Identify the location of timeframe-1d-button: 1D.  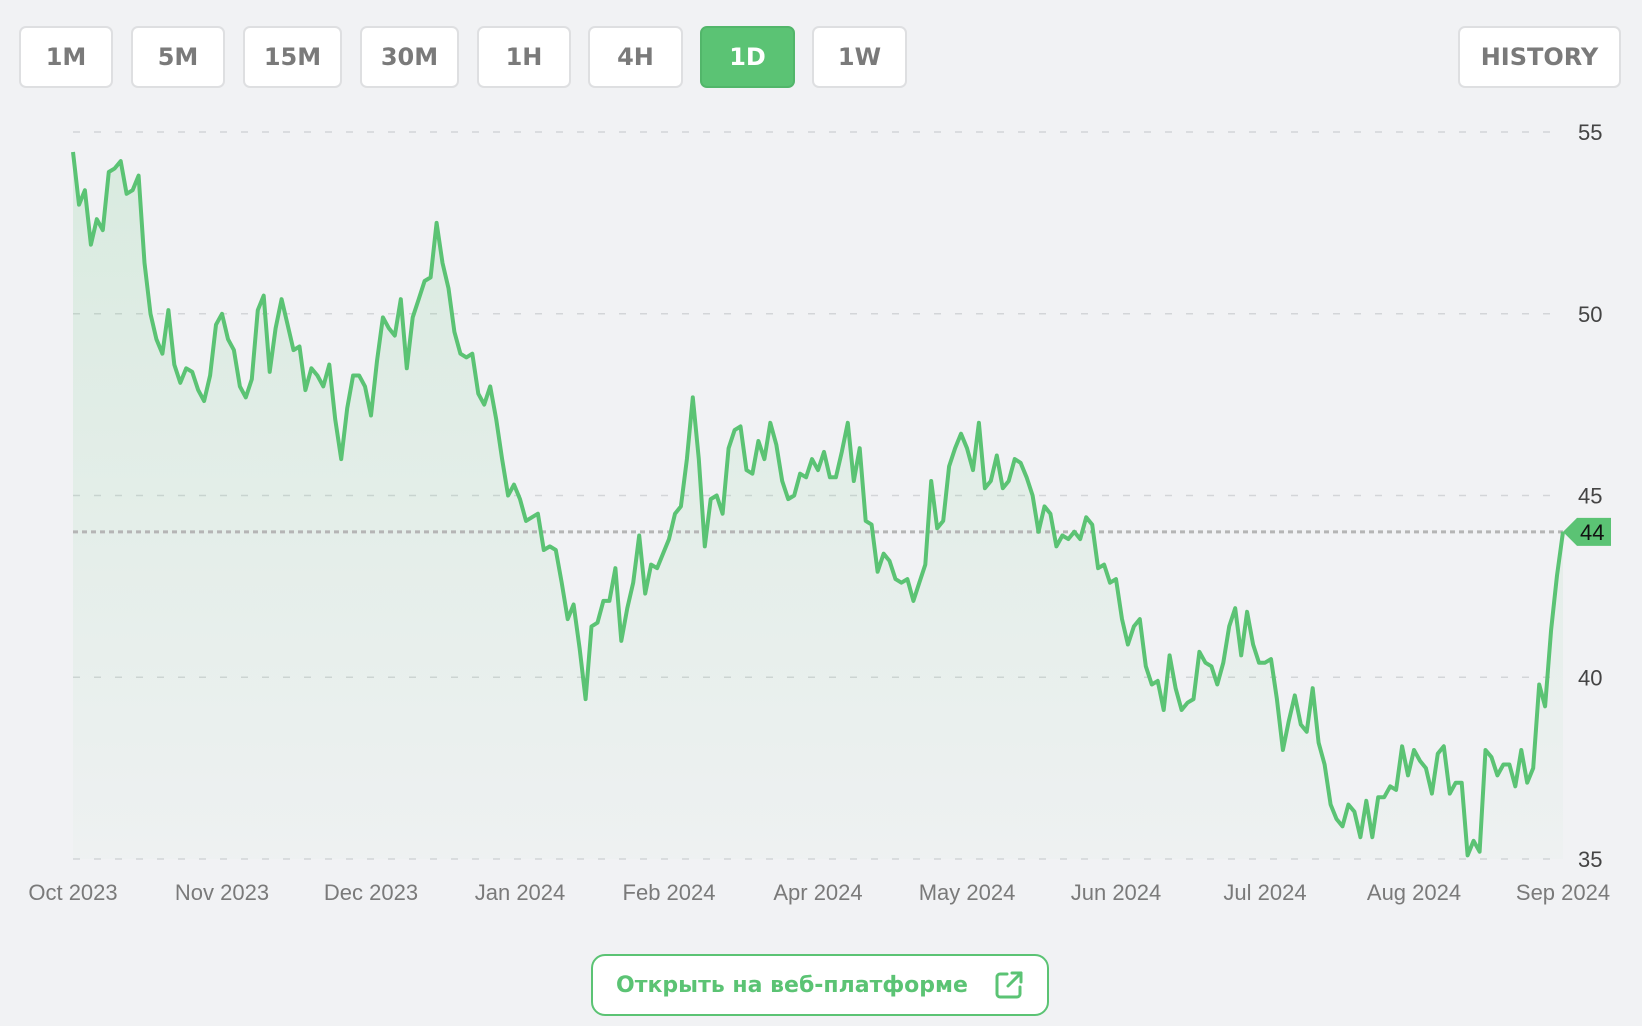
(747, 57).